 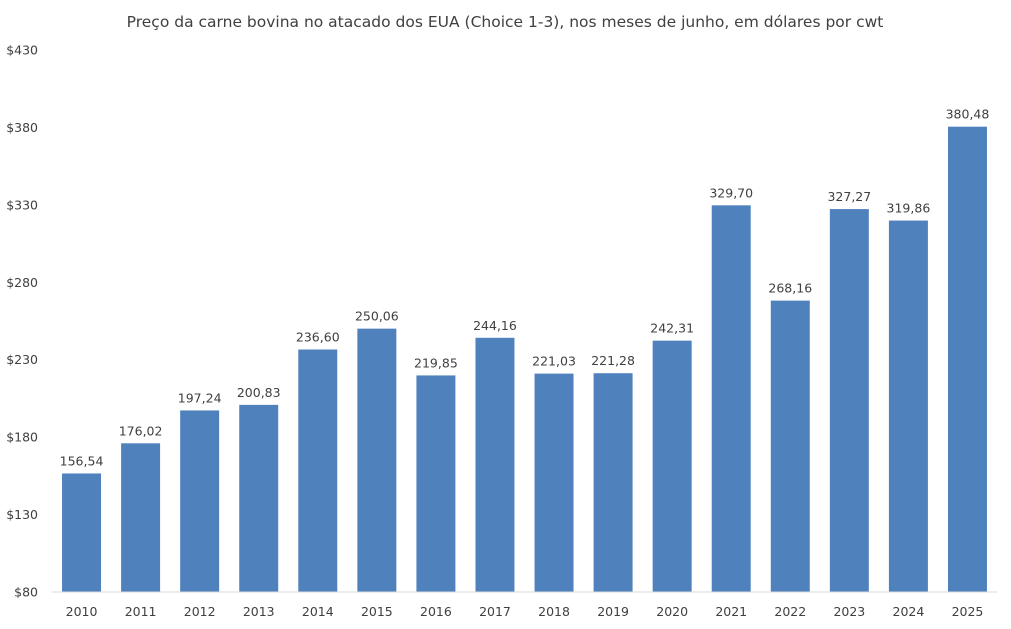 What do you see at coordinates (318, 336) in the screenshot?
I see `data-label: 236,60` at bounding box center [318, 336].